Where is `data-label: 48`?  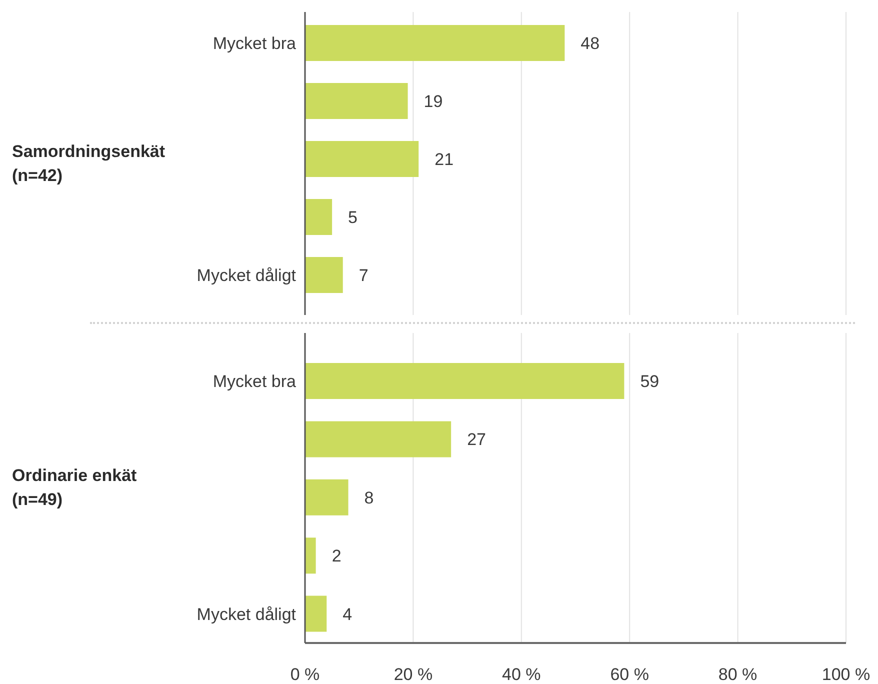 data-label: 48 is located at coordinates (590, 44).